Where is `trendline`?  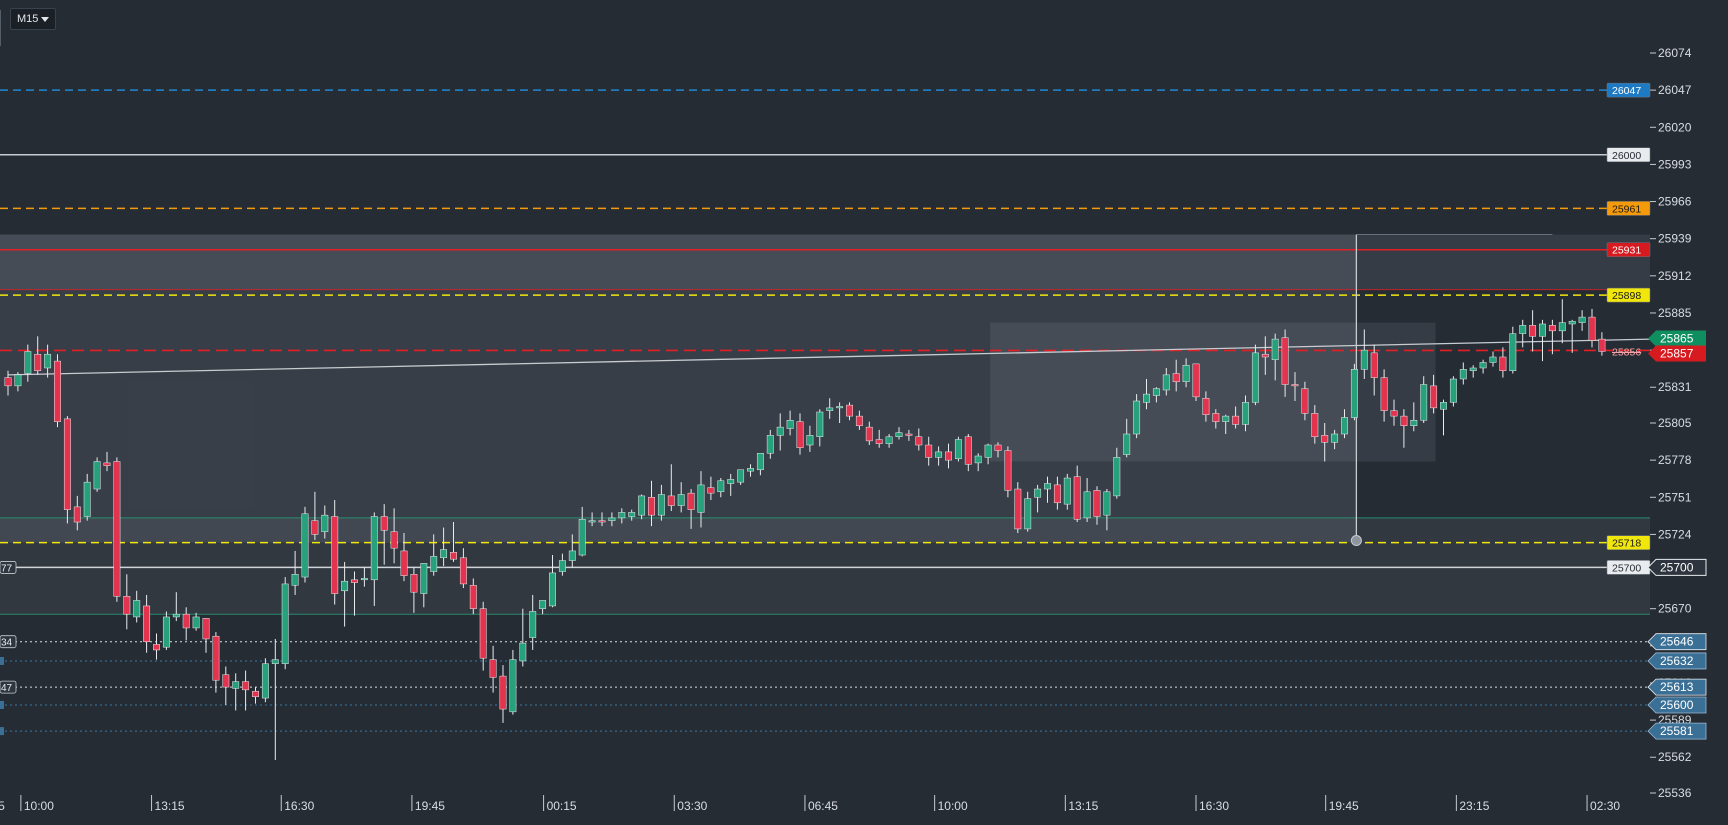
trendline is located at coordinates (829, 357).